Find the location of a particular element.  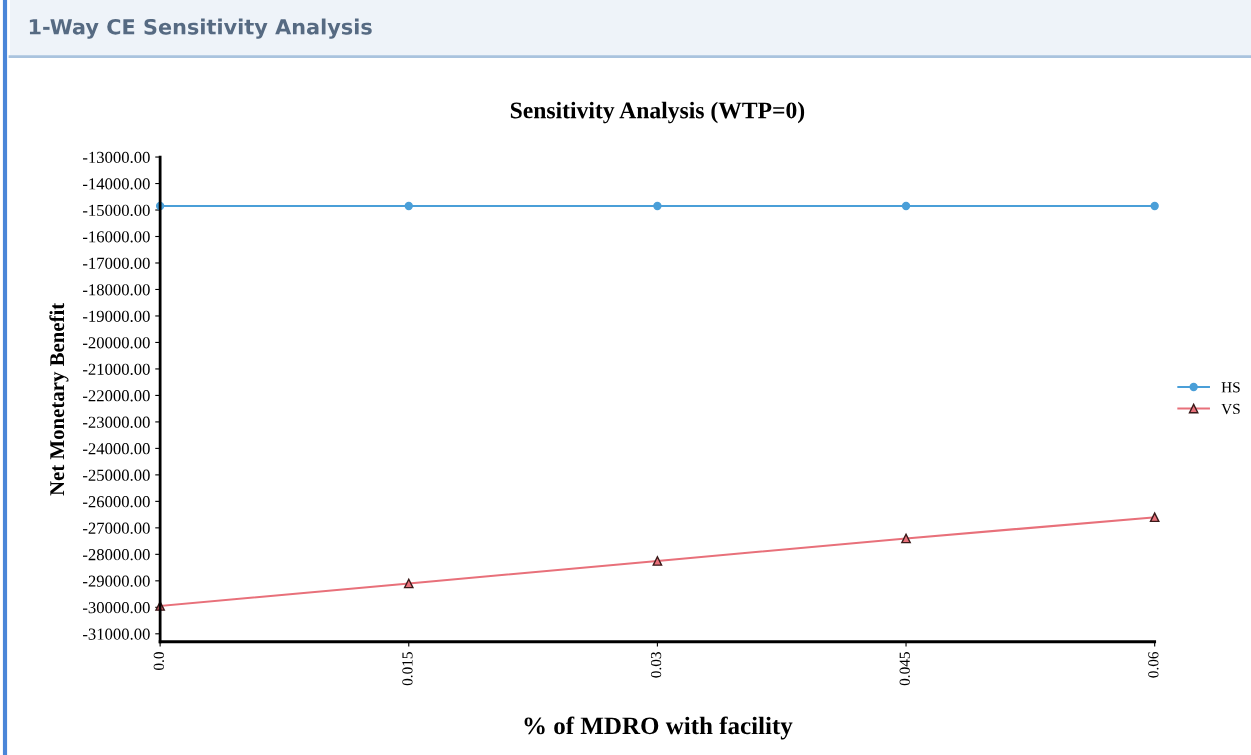

y-tick-label: -30000.00 is located at coordinates (116, 608).